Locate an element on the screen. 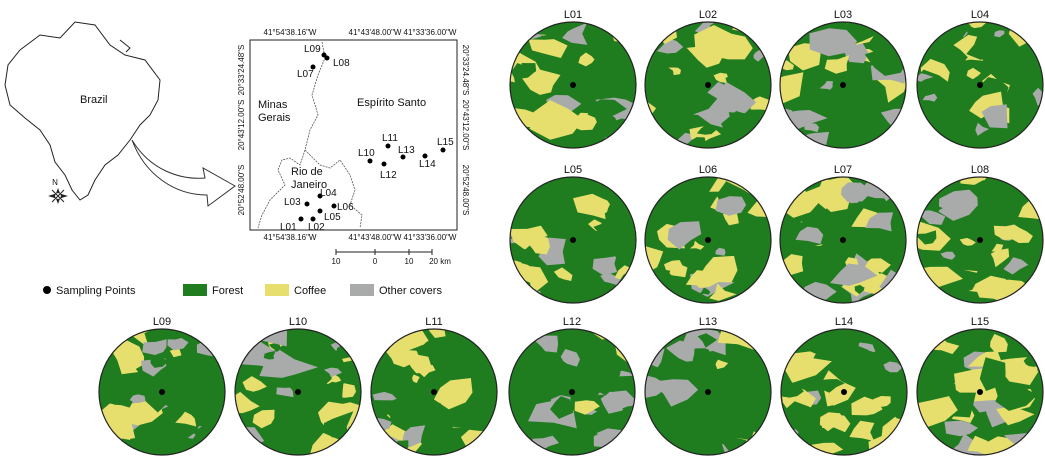 The height and width of the screenshot is (457, 1045). scale-label: 10 is located at coordinates (409, 261).